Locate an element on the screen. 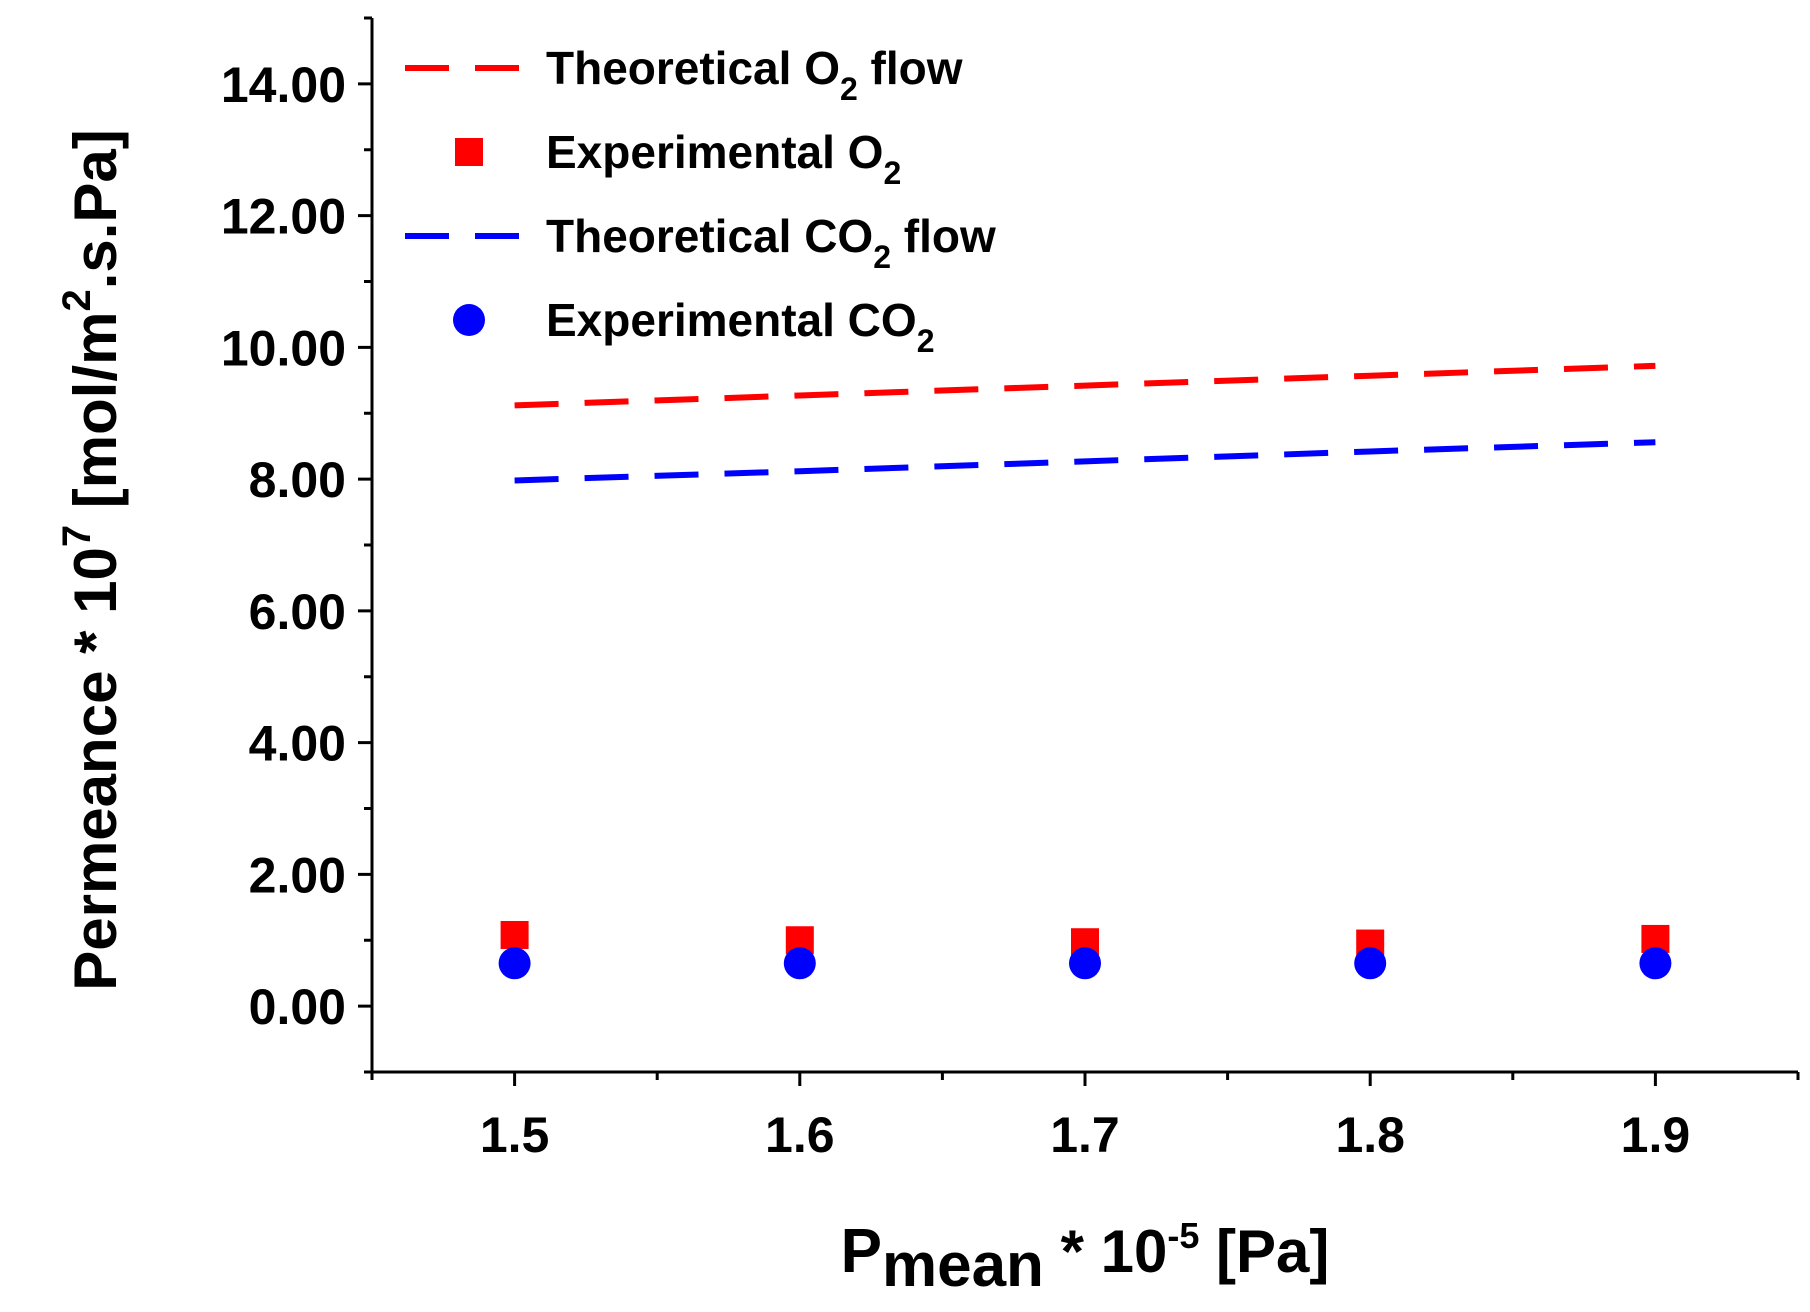 This screenshot has height=1312, width=1810. y-tick-label: 4.00 is located at coordinates (297, 744).